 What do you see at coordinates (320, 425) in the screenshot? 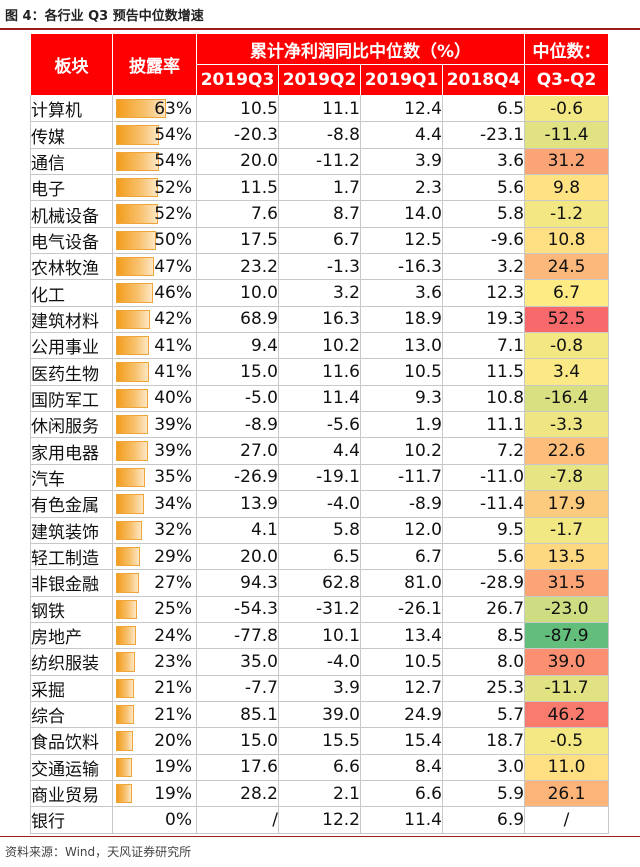
I see `table-row: 休闲服务 39% -8.9 -5.6 1.9 11.1 -3.3` at bounding box center [320, 425].